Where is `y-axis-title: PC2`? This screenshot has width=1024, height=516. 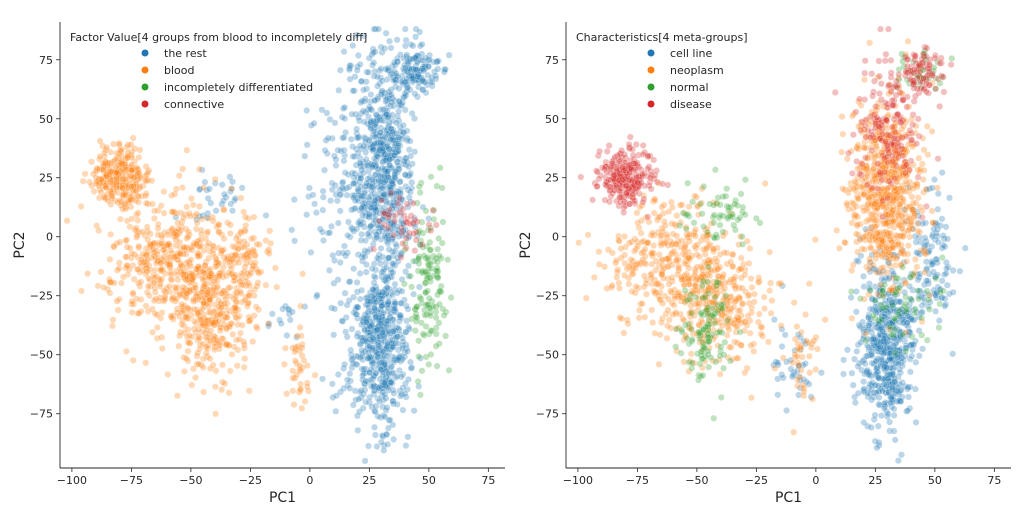
y-axis-title: PC2 is located at coordinates (20, 244).